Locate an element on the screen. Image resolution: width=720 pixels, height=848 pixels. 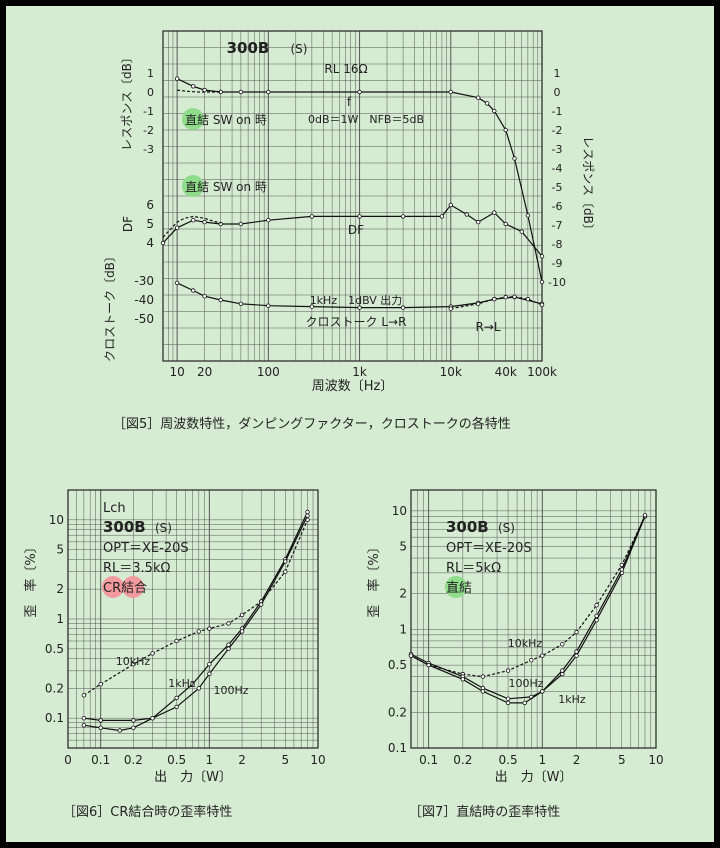
fig6-y-tick-1: 5 is located at coordinates (60, 550).